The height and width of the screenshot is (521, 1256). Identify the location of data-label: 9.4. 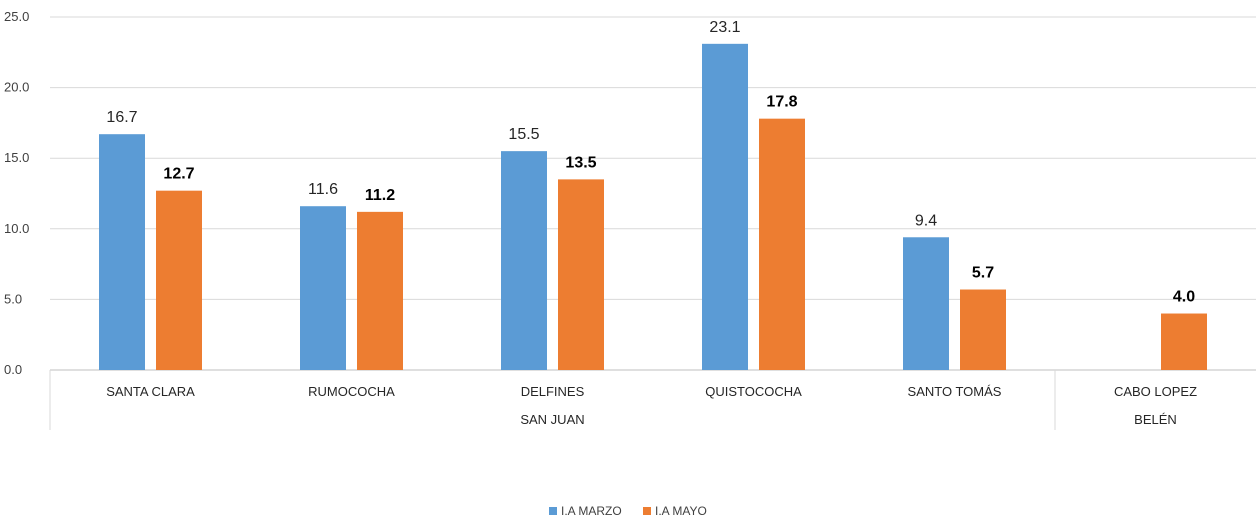
(926, 220).